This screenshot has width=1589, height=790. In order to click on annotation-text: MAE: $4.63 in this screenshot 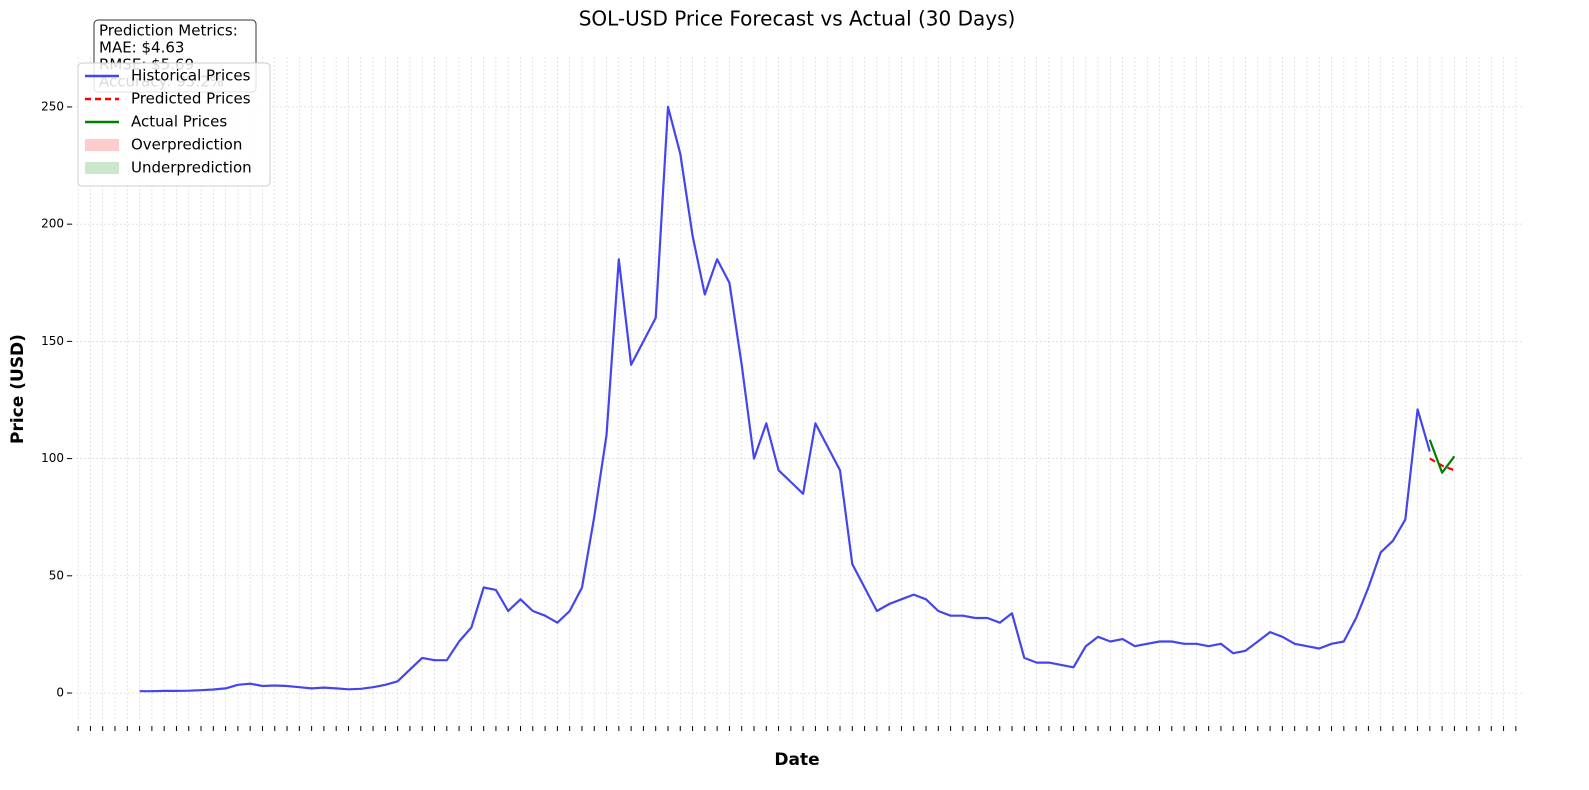, I will do `click(141, 48)`.